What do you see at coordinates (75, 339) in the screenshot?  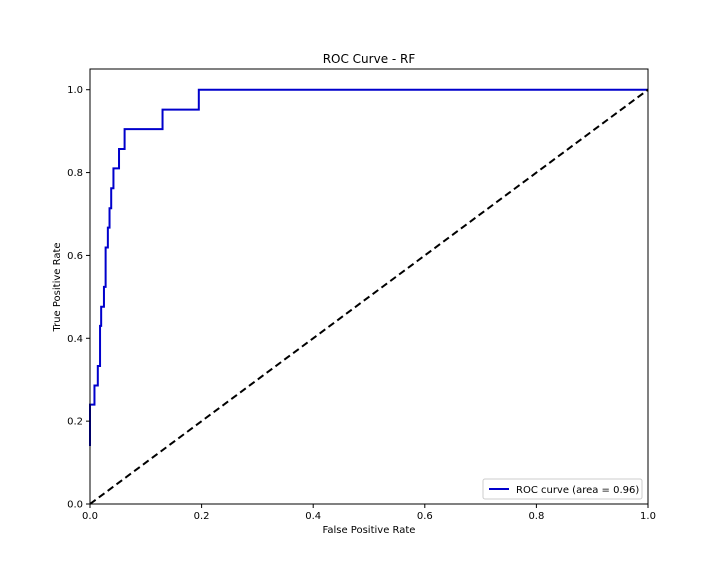 I see `y-tick-label: 0.4` at bounding box center [75, 339].